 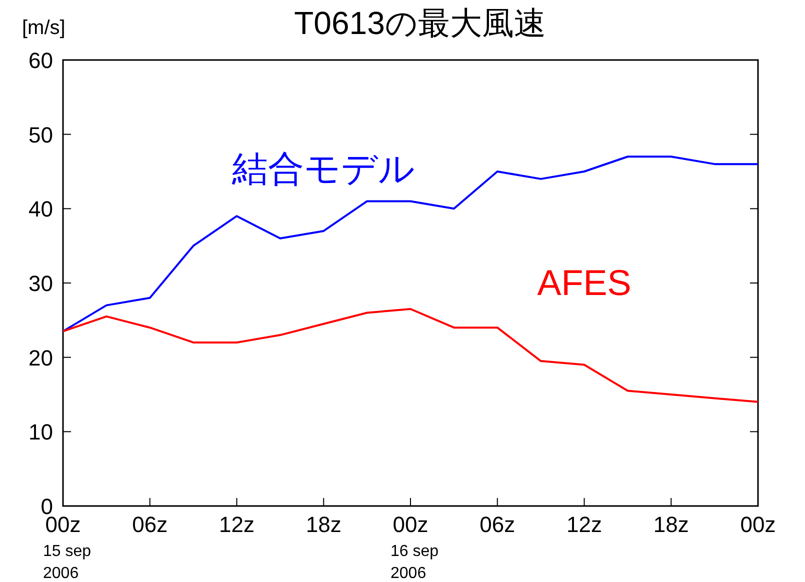 I want to click on y-tick-label: 30, so click(x=40, y=283).